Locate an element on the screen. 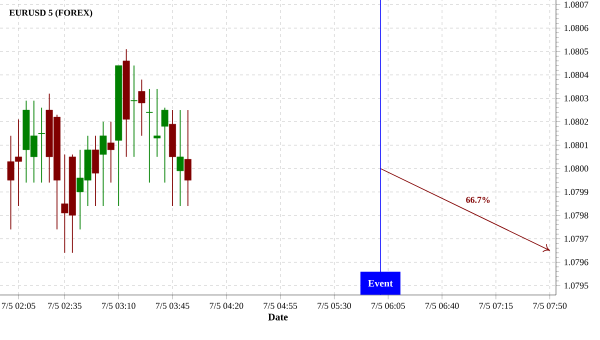 The height and width of the screenshot is (340, 600). ref-line-label: Event is located at coordinates (380, 283).